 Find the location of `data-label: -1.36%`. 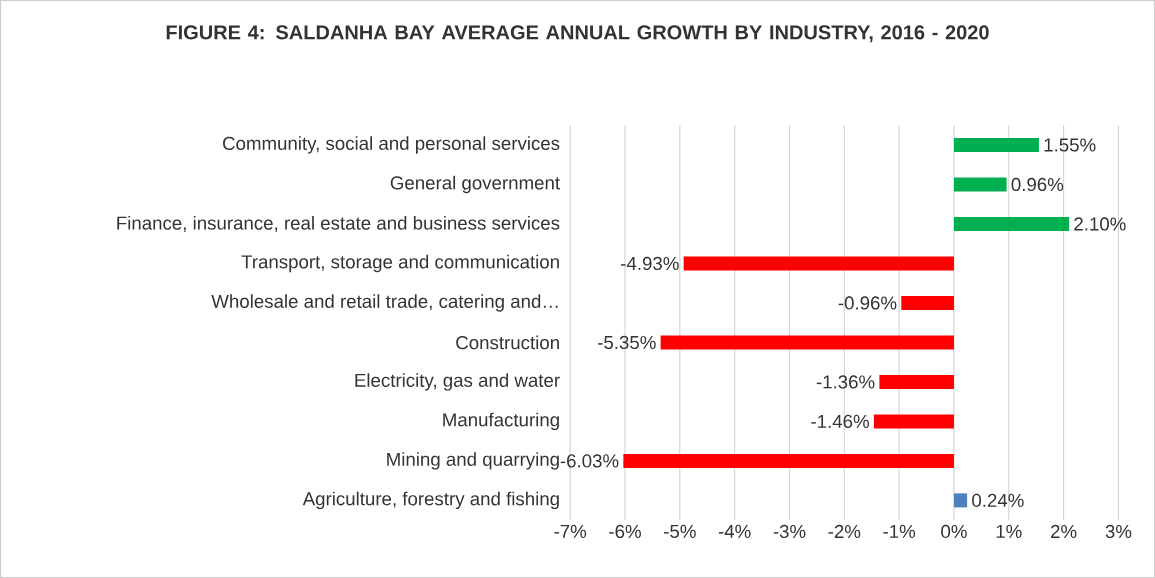

data-label: -1.36% is located at coordinates (845, 382).